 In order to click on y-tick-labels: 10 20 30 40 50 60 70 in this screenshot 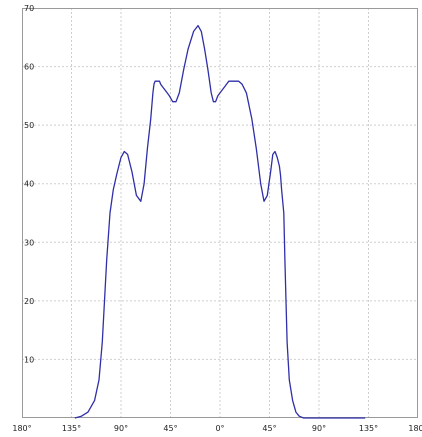, I will do `click(29, 184)`.